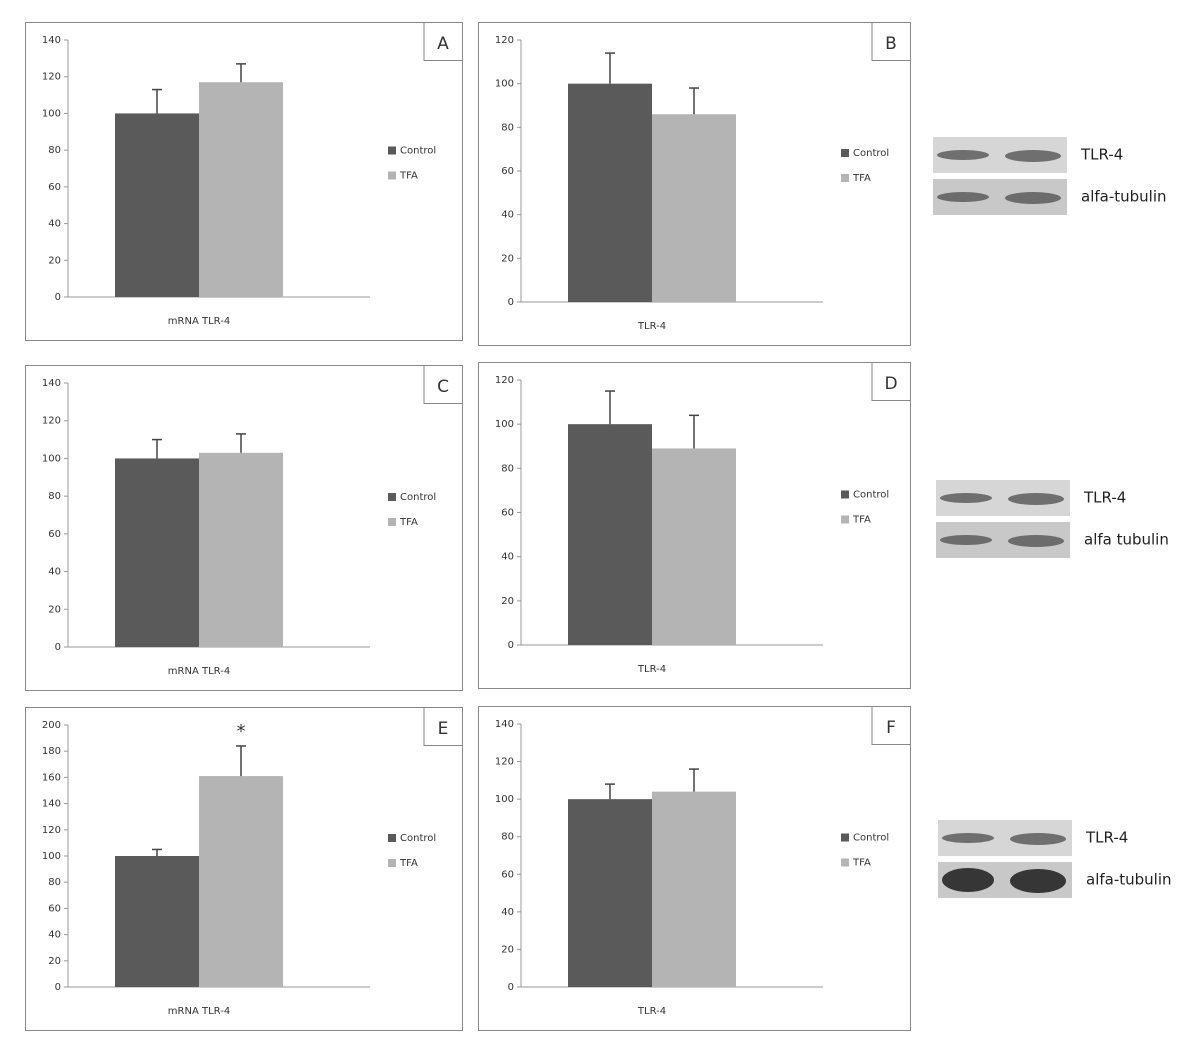 This screenshot has width=1200, height=1057. I want to click on panel-label: B, so click(891, 44).